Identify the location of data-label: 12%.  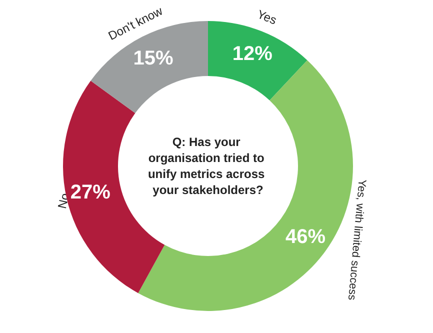
(252, 53).